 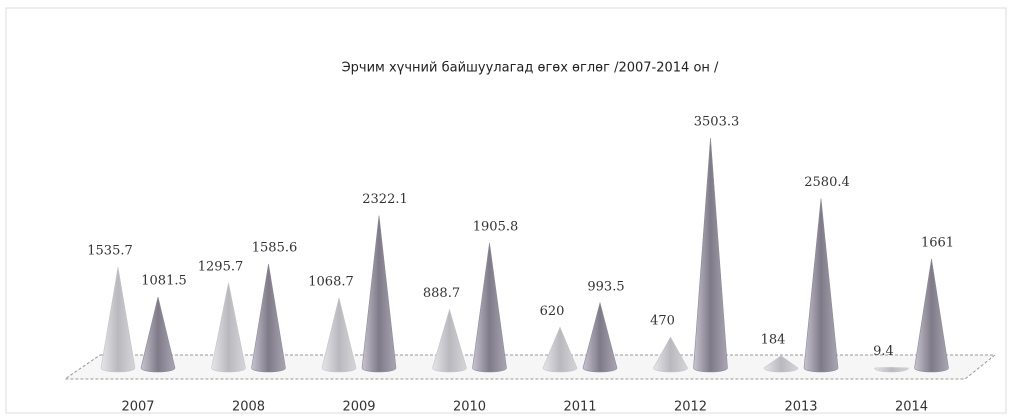 I want to click on value-label: 2322.1, so click(x=385, y=199).